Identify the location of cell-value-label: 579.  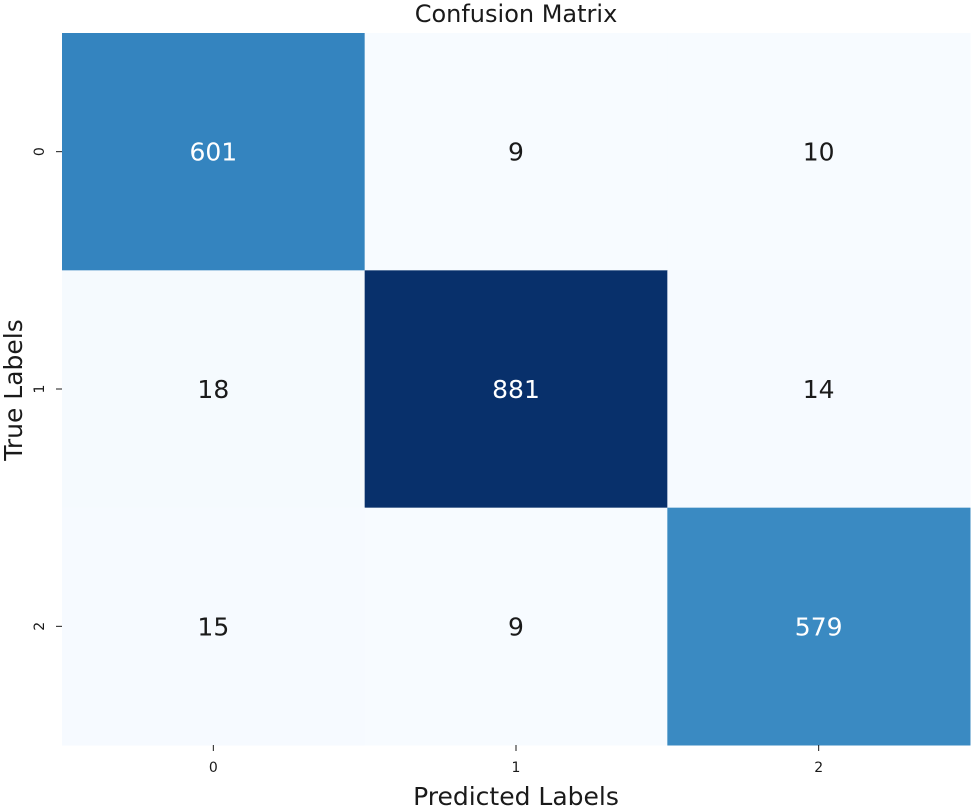
(819, 626).